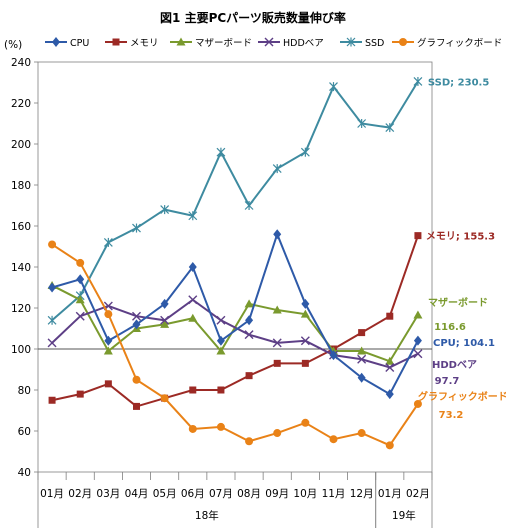  I want to click on legend-item: SSD, so click(362, 43).